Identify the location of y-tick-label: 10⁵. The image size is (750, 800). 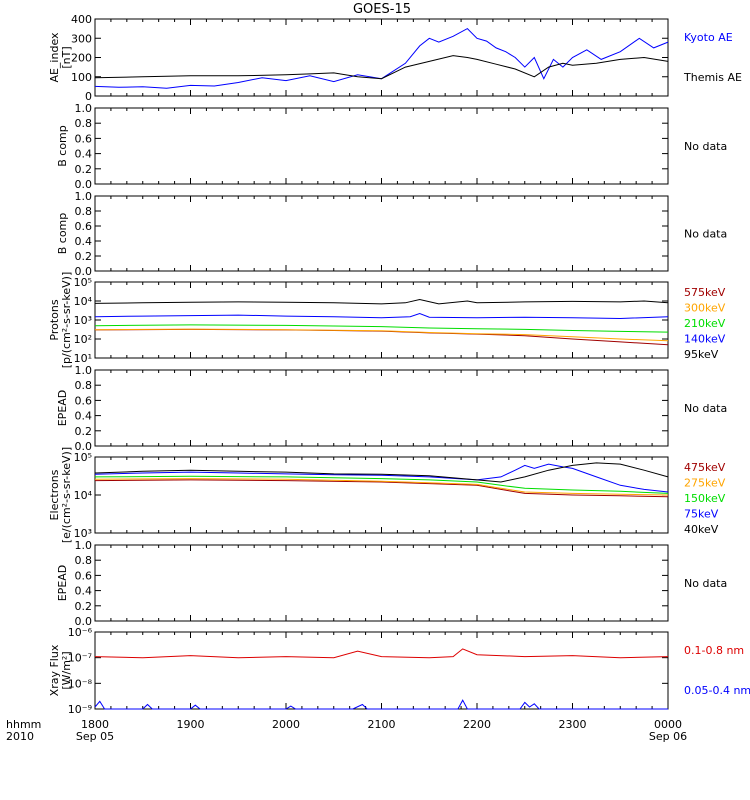
(83, 457).